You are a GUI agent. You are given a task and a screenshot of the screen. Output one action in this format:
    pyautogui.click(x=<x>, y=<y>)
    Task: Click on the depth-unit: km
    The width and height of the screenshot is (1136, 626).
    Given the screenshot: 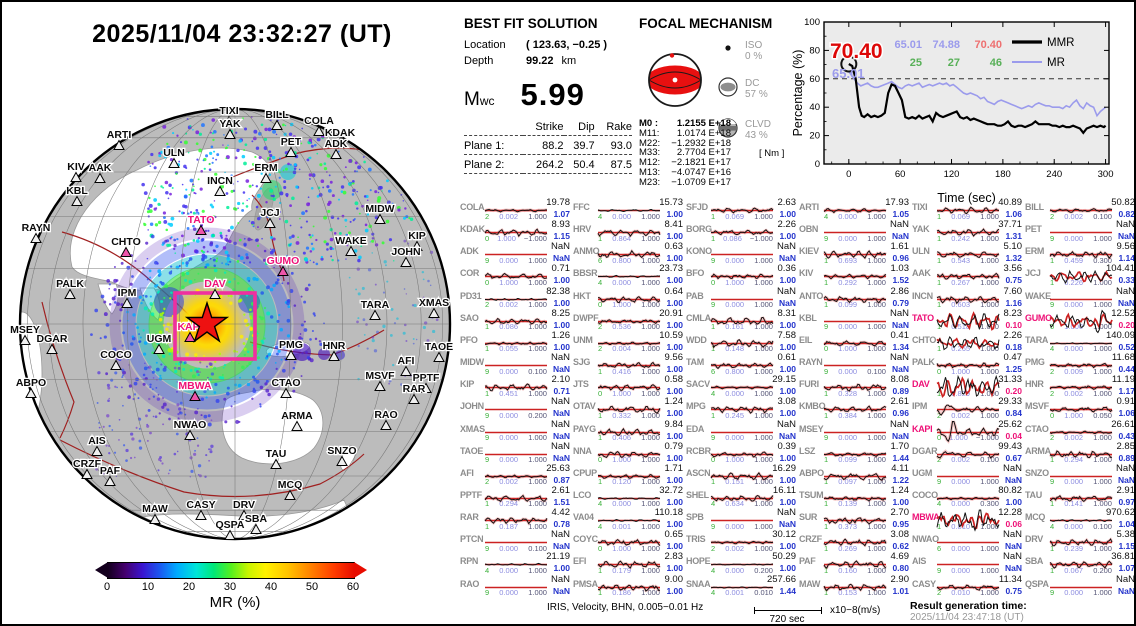 What is the action you would take?
    pyautogui.click(x=569, y=61)
    